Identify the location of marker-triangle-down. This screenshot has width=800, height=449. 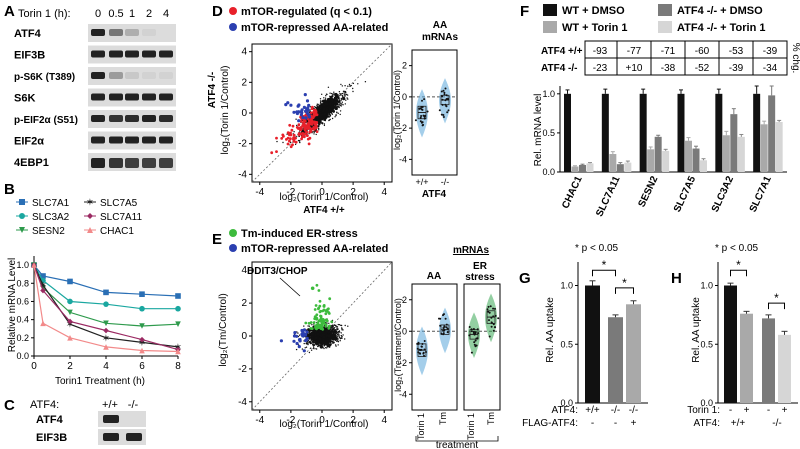
(70, 312).